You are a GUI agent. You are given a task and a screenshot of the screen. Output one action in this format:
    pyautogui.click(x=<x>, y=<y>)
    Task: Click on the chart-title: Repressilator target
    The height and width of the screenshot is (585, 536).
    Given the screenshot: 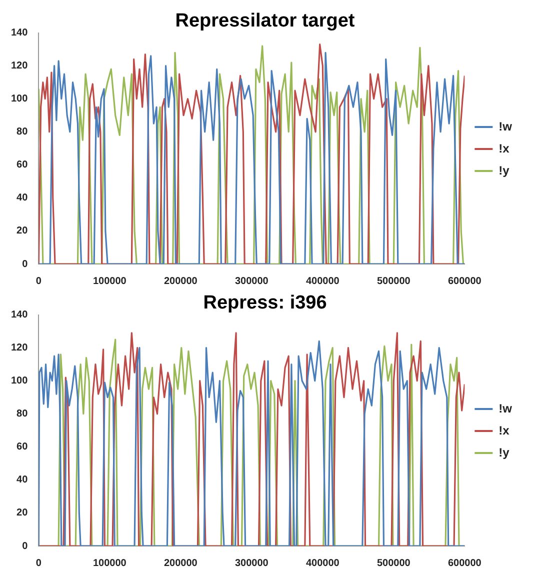 What is the action you would take?
    pyautogui.click(x=265, y=21)
    